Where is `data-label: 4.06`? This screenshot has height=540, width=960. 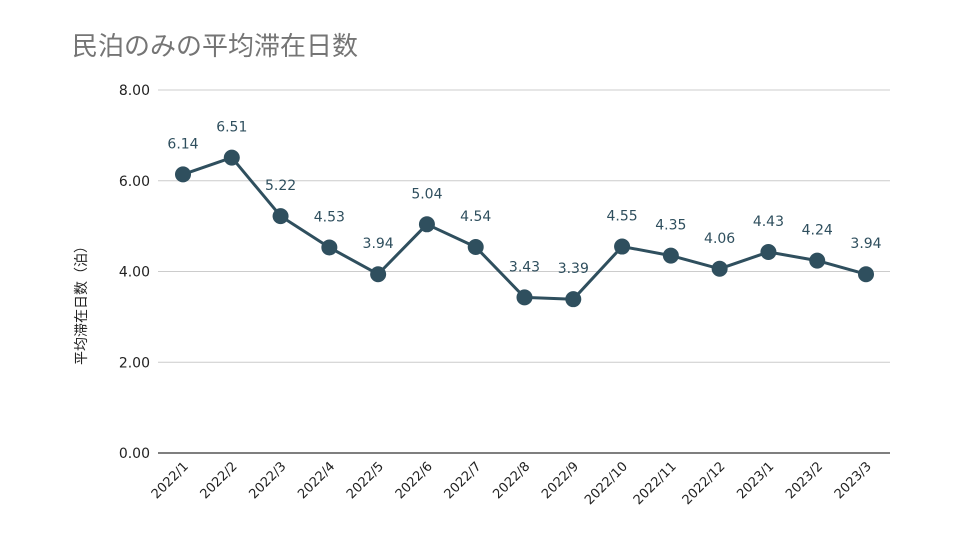
data-label: 4.06 is located at coordinates (719, 239).